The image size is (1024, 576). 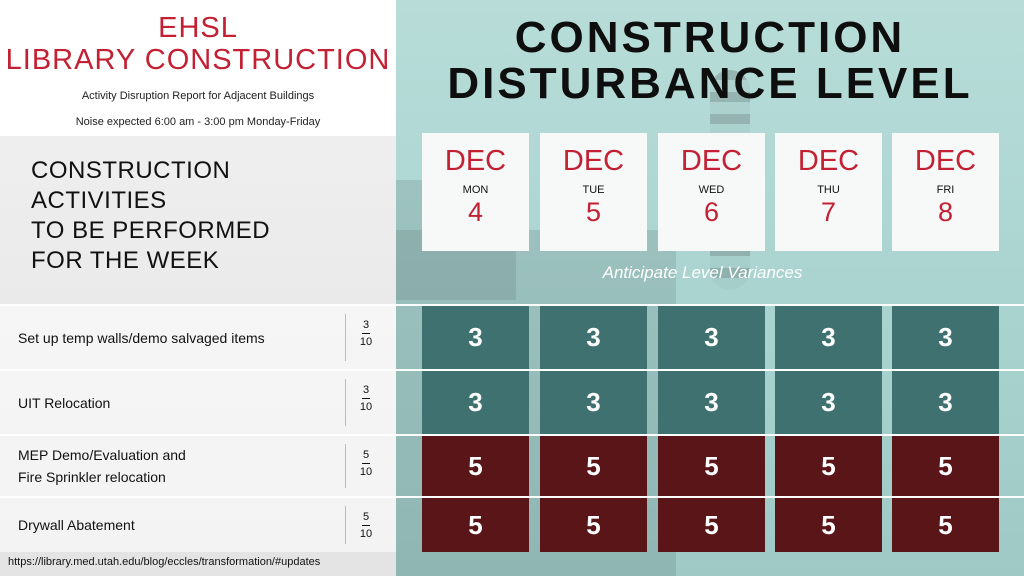 What do you see at coordinates (125, 260) in the screenshot?
I see `section-heading-line: FOR THE WEEK` at bounding box center [125, 260].